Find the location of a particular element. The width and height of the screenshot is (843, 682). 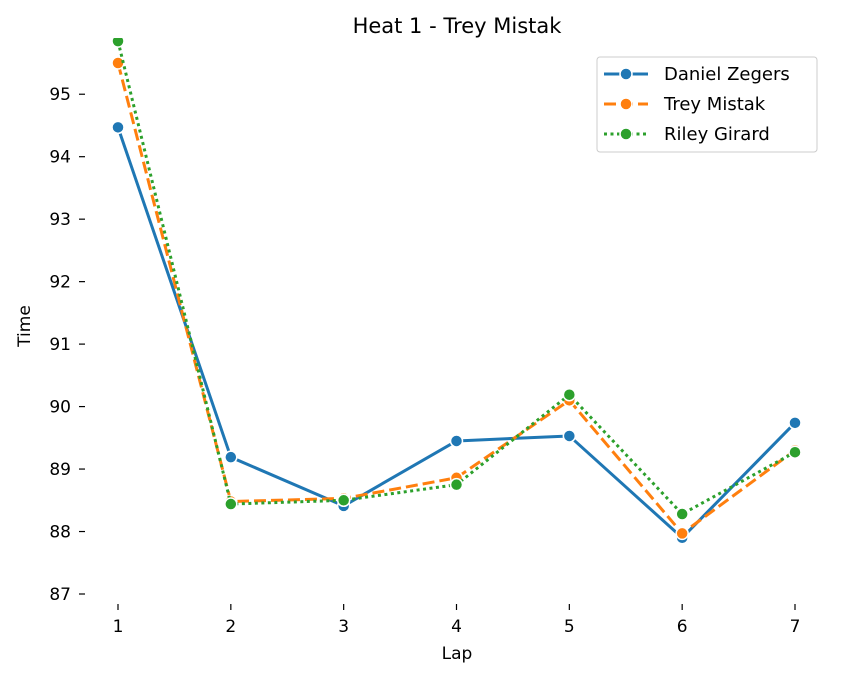

legend-marker-trey-mistak is located at coordinates (626, 104).